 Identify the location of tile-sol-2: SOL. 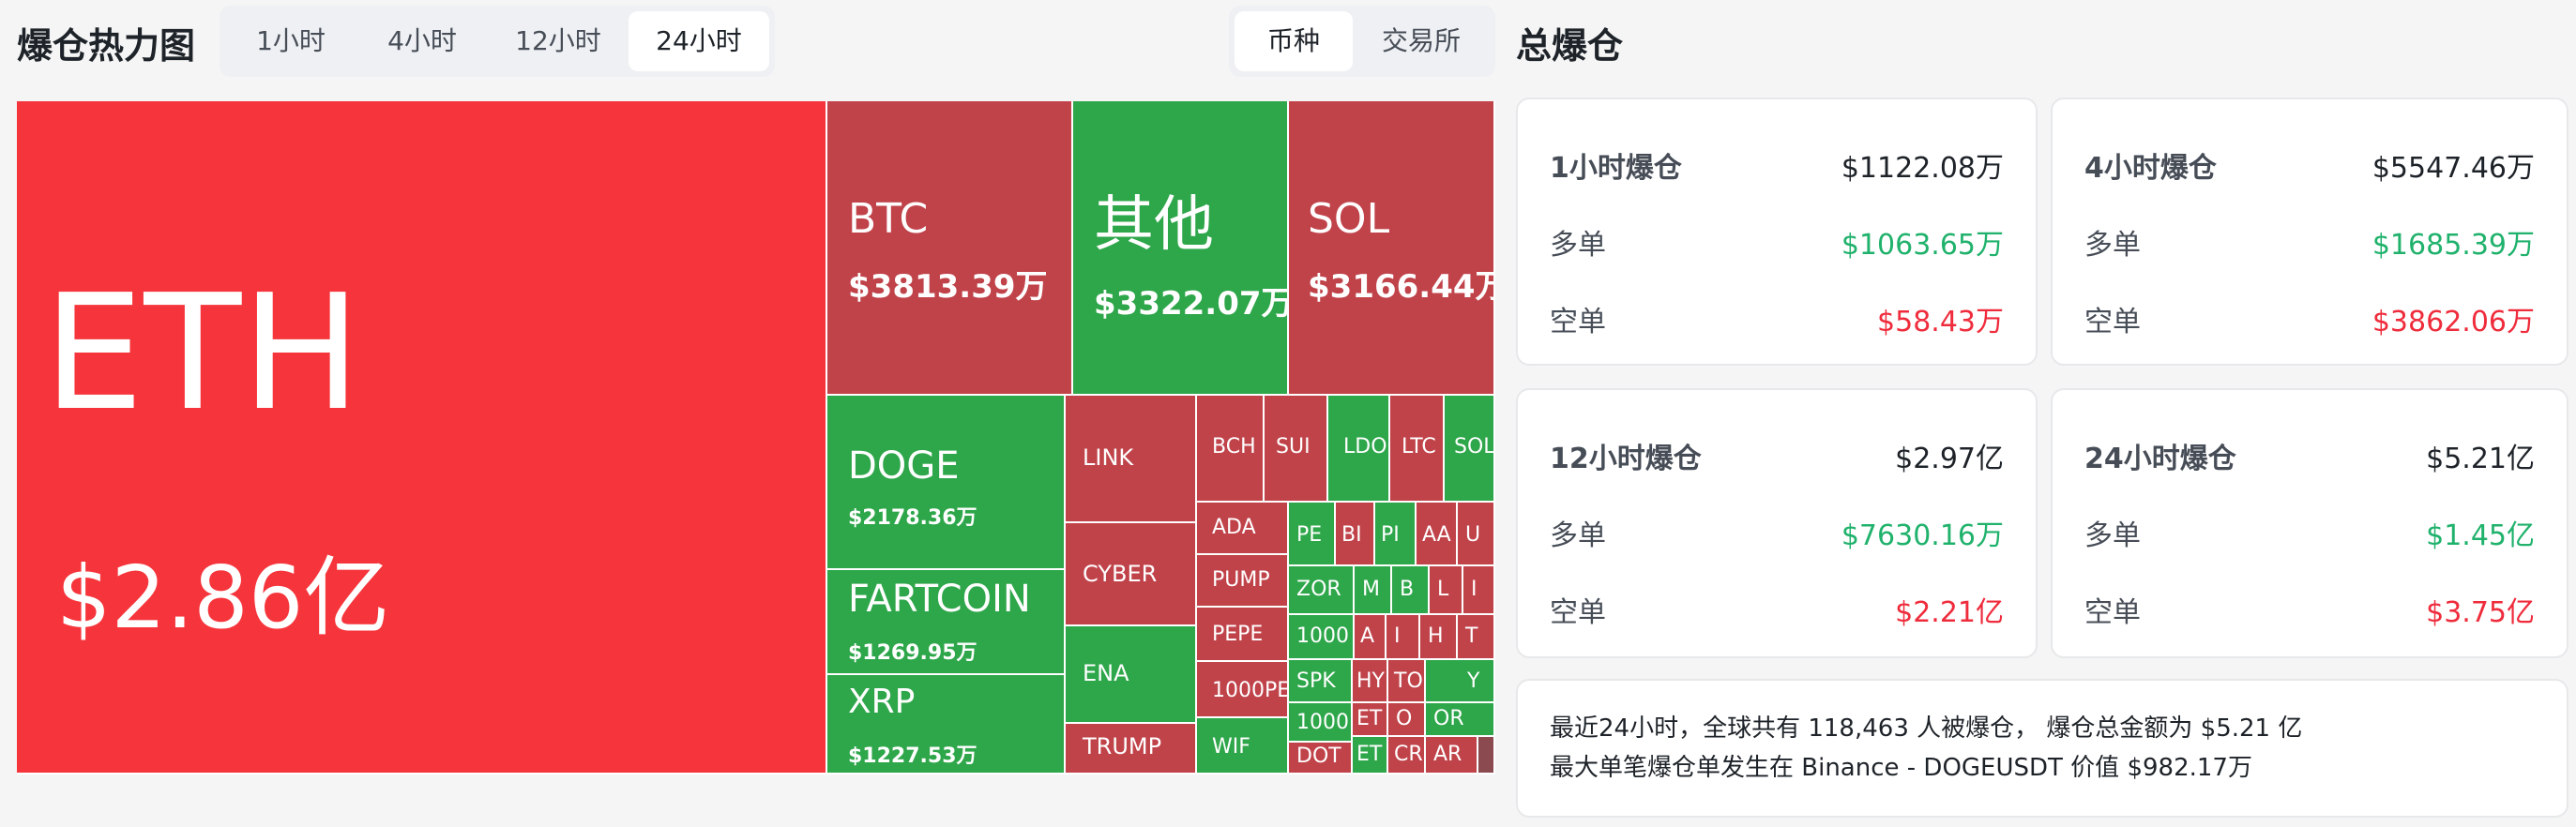
(1470, 449).